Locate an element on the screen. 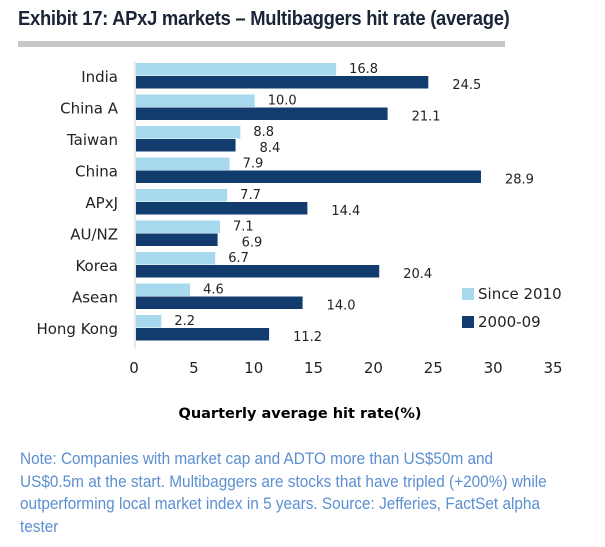 The image size is (605, 547). legend: Since 2010 2000-09 is located at coordinates (512, 308).